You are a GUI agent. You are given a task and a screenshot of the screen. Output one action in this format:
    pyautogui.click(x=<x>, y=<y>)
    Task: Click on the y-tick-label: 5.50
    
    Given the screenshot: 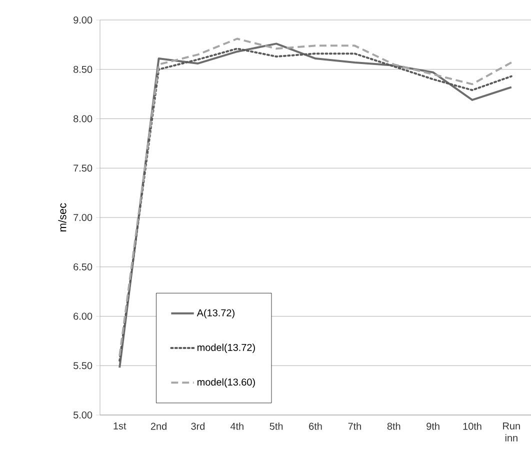 What is the action you would take?
    pyautogui.click(x=83, y=366)
    